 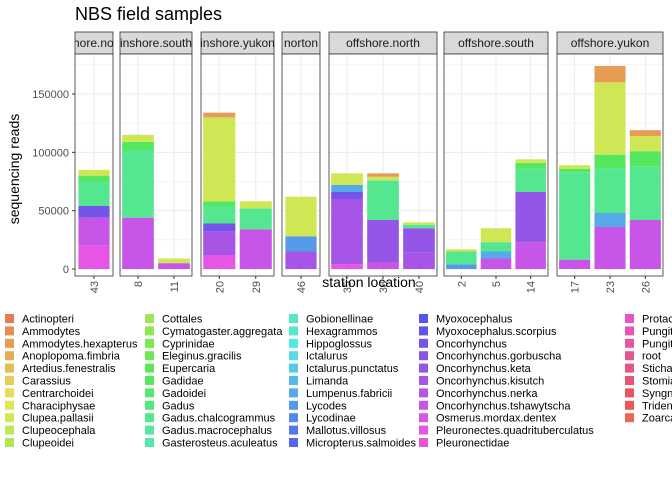 What do you see at coordinates (419, 223) in the screenshot?
I see `bar-segment-40-clupea-pallasii` at bounding box center [419, 223].